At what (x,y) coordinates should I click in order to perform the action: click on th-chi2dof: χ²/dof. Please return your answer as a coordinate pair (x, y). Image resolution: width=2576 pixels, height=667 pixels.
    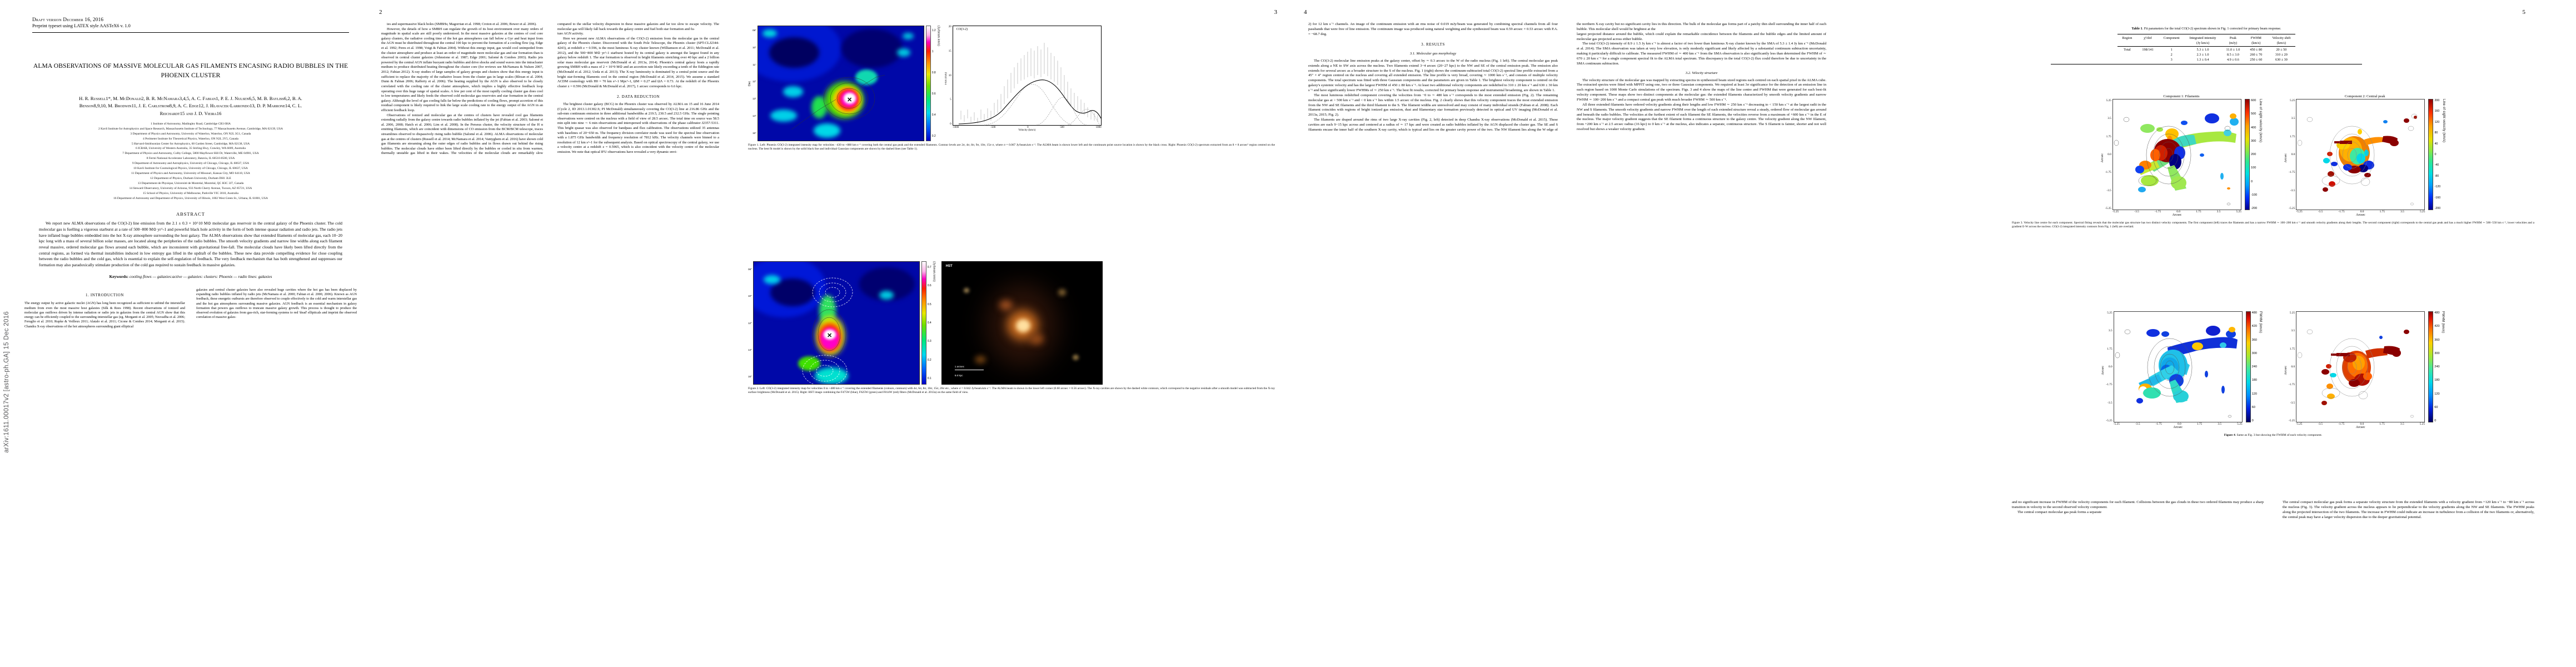
    Looking at the image, I should click on (2148, 37).